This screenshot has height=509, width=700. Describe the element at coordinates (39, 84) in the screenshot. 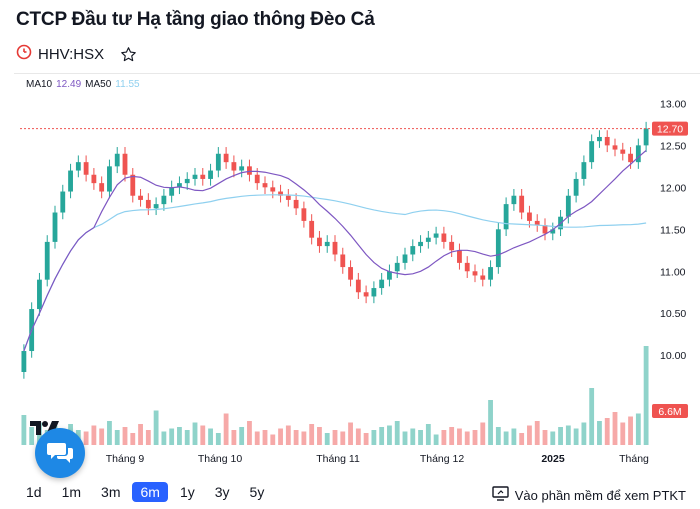

I see `ma10-label: MA10` at that location.